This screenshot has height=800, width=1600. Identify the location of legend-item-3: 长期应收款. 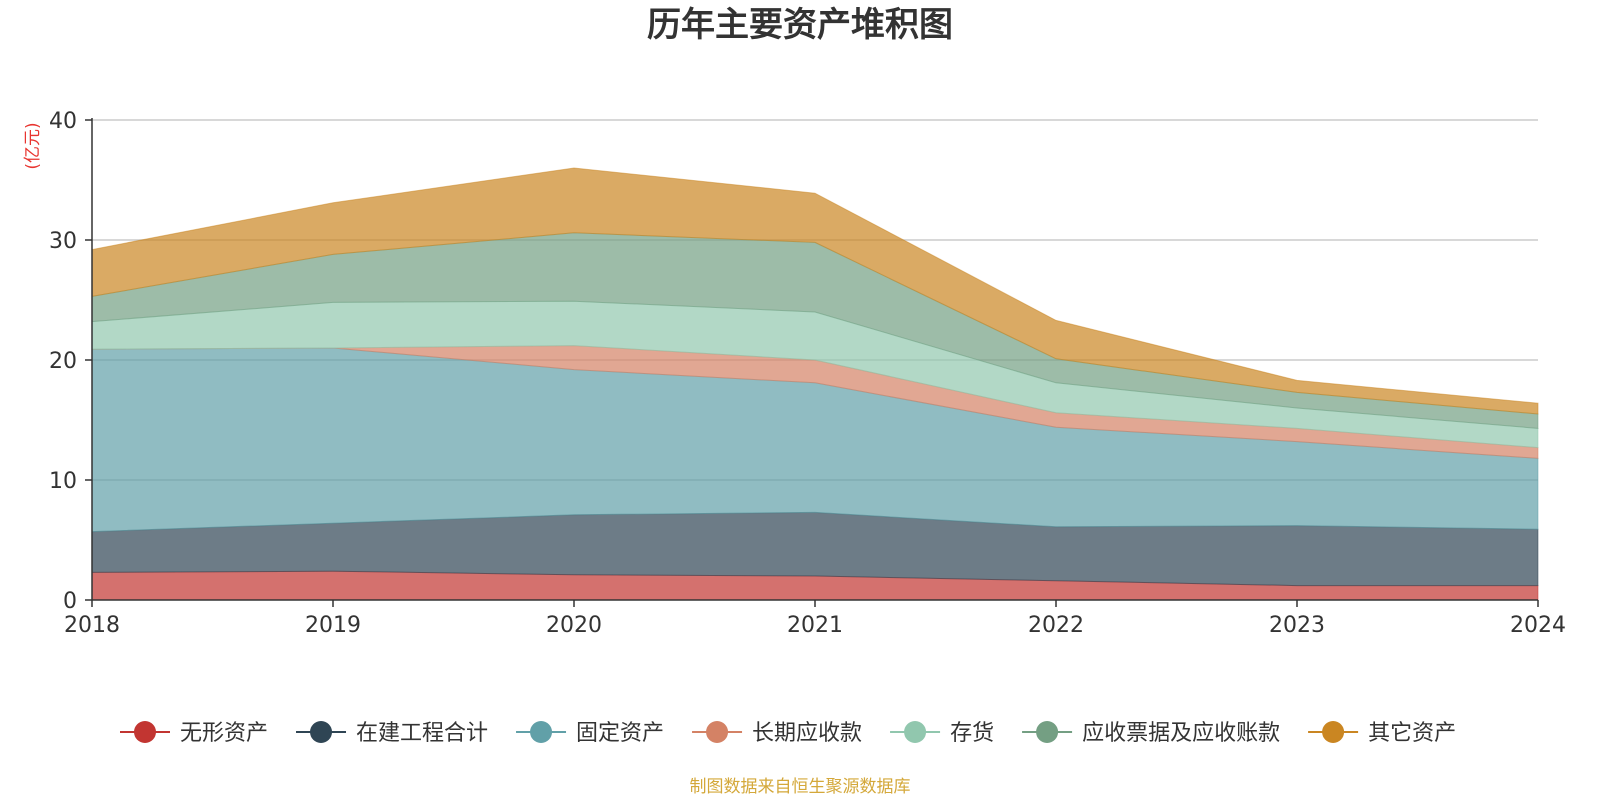
(777, 733).